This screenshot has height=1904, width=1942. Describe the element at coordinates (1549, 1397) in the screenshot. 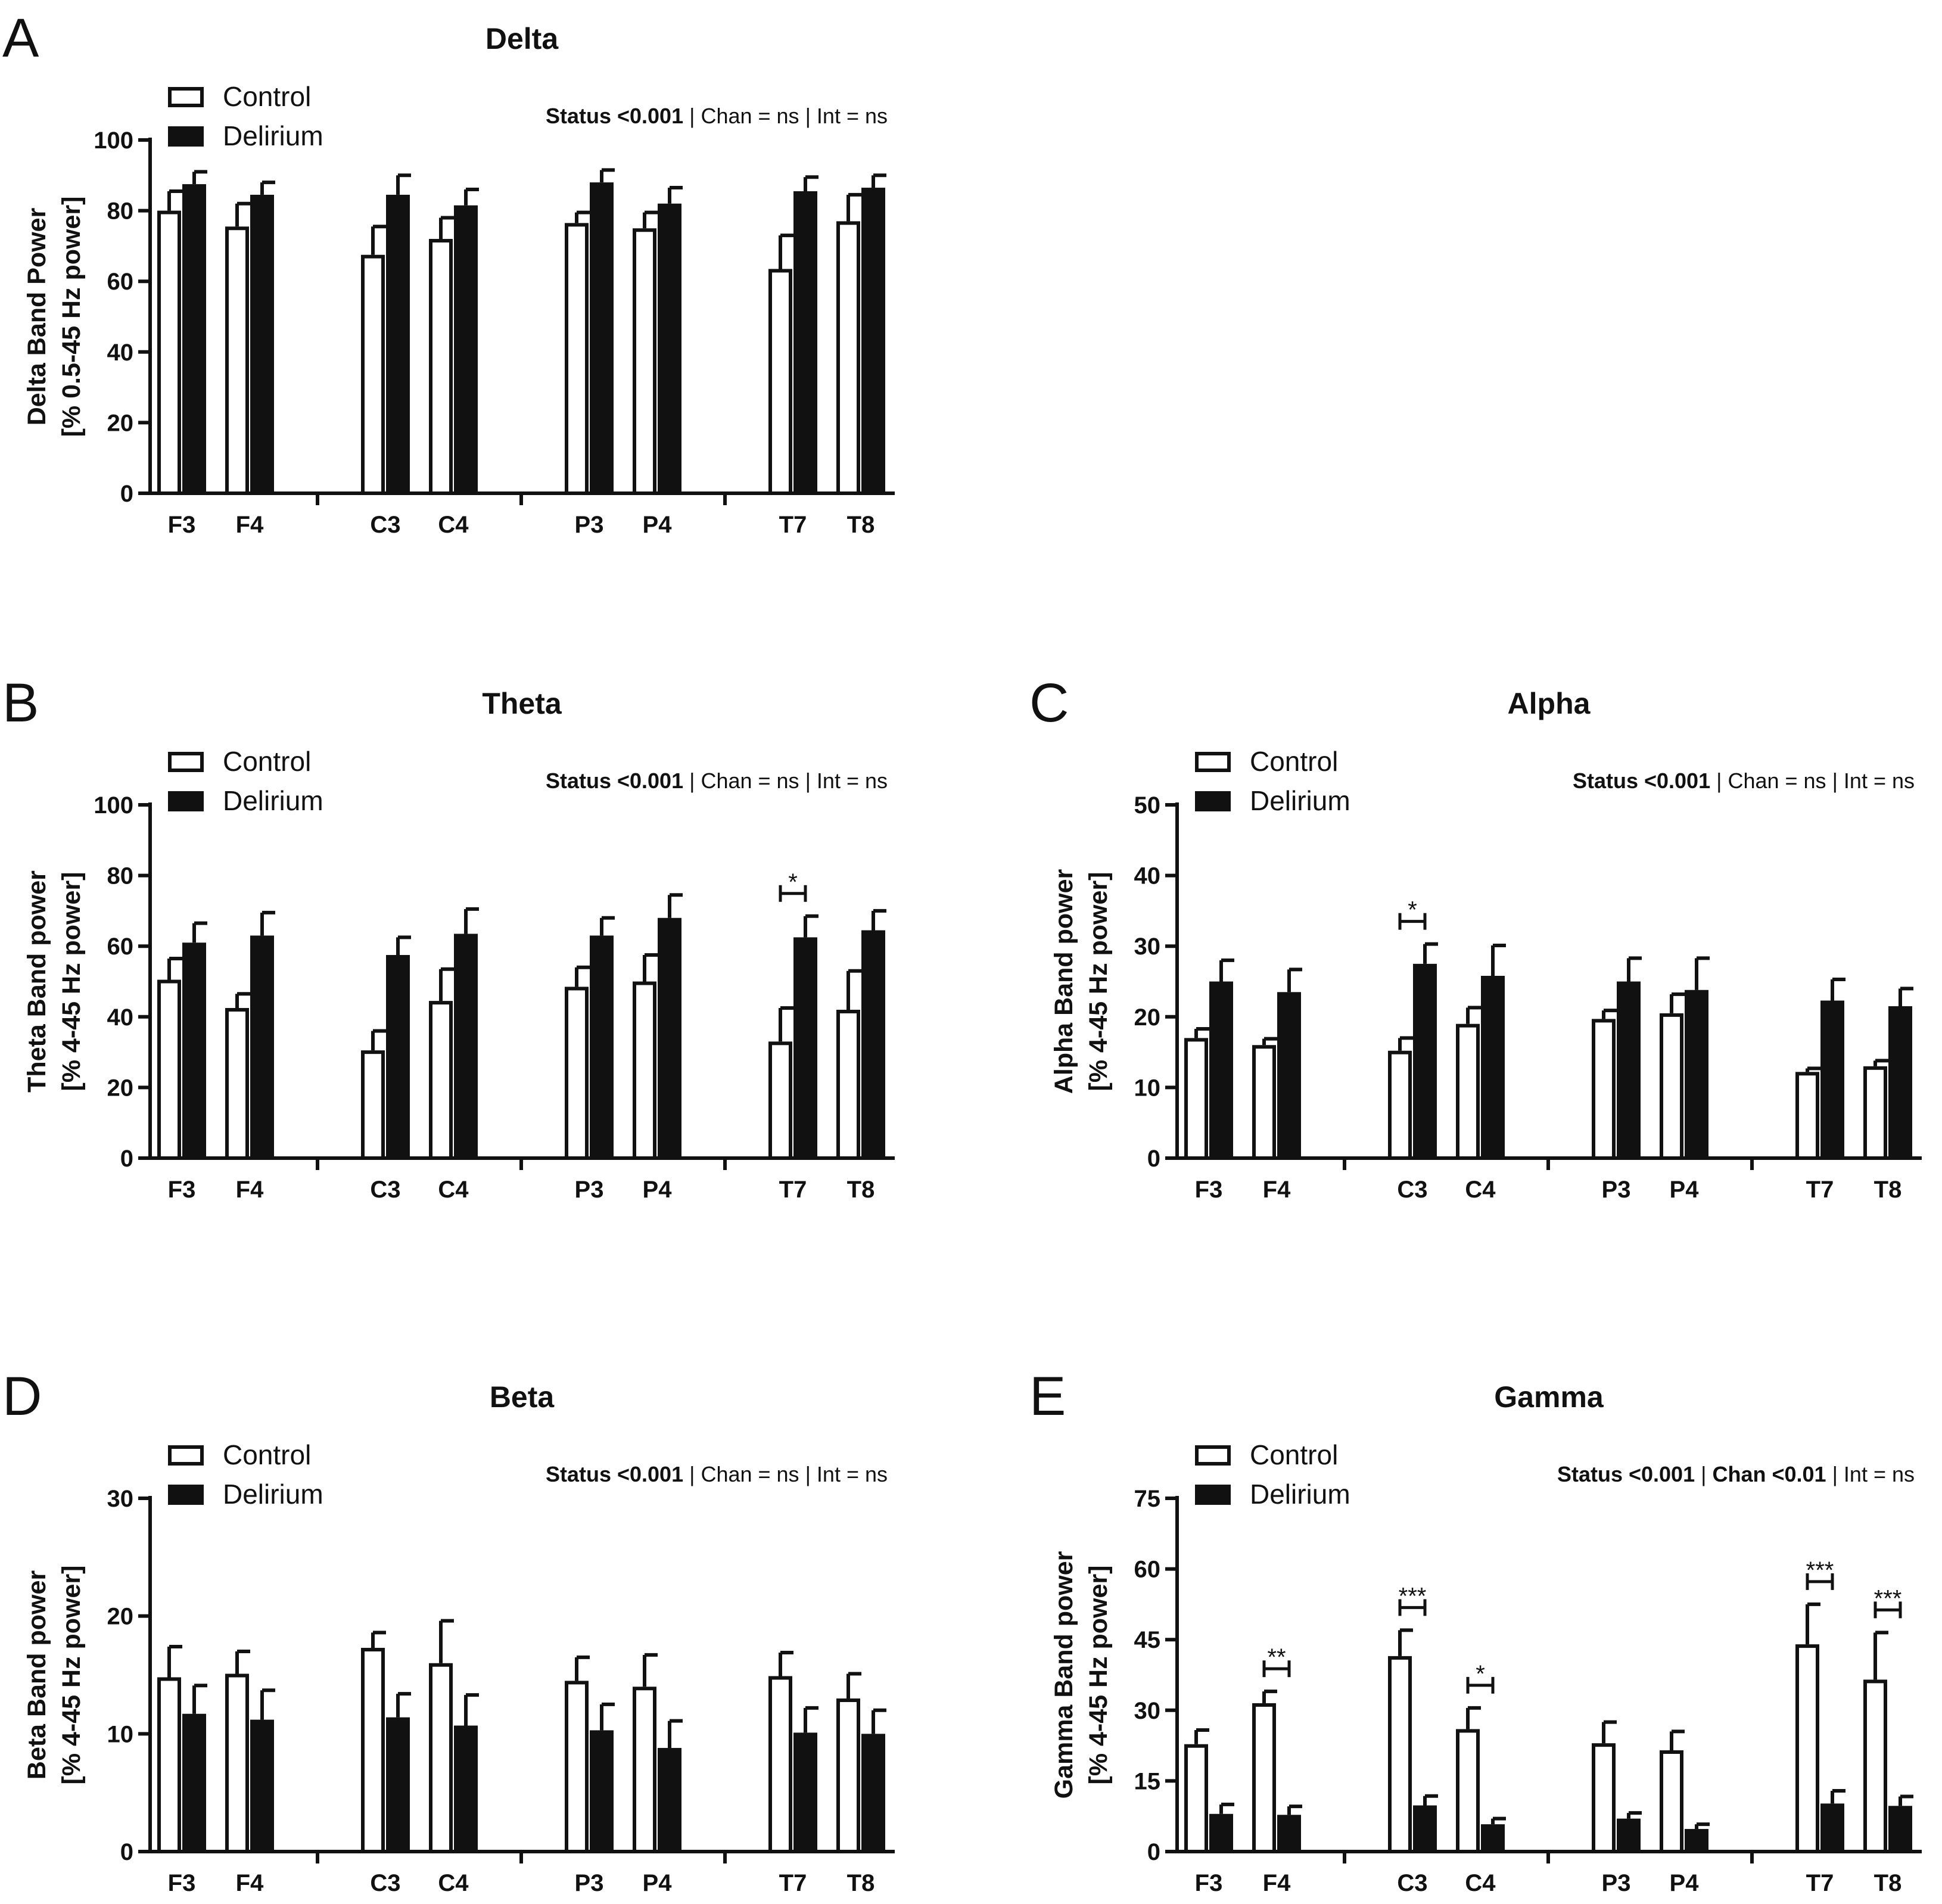

I see `chart-title: Gamma` at that location.